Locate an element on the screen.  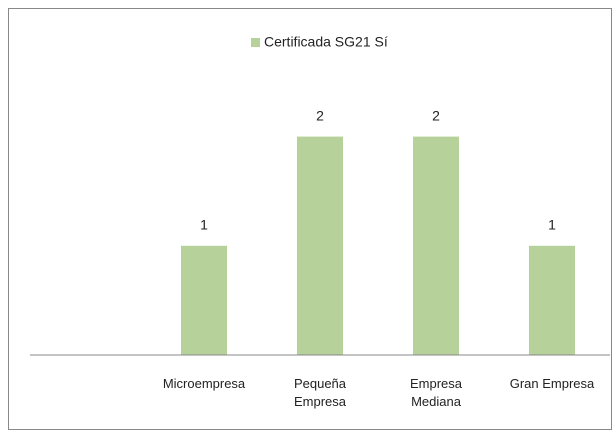
legend-label: Certificada SG21 Sí is located at coordinates (326, 42).